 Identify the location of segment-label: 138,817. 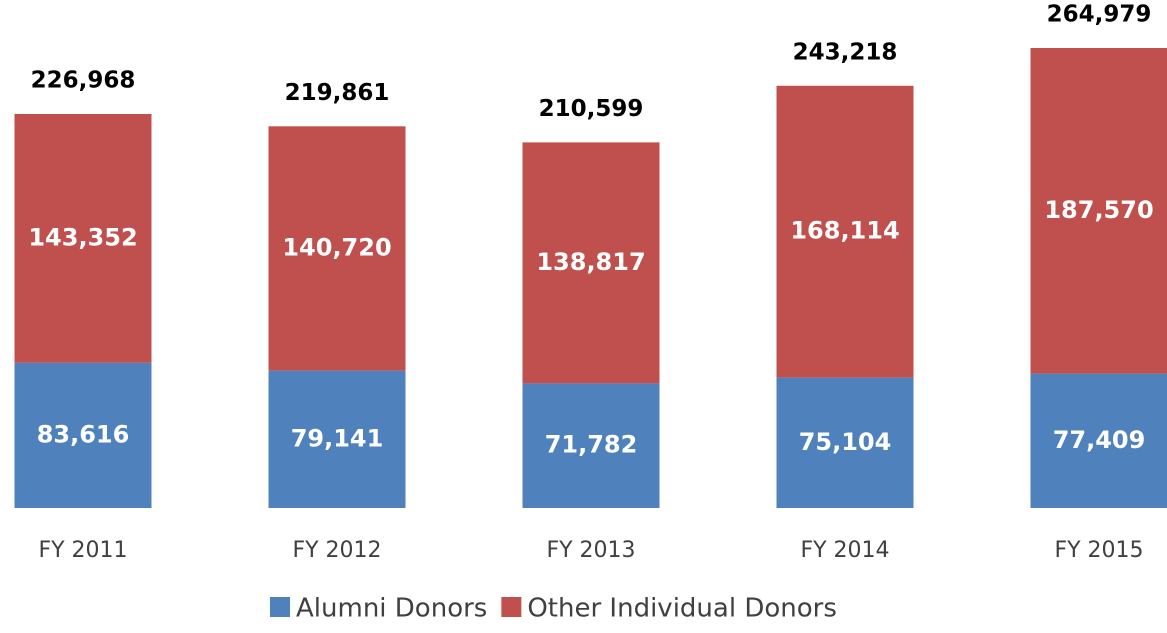
(590, 262).